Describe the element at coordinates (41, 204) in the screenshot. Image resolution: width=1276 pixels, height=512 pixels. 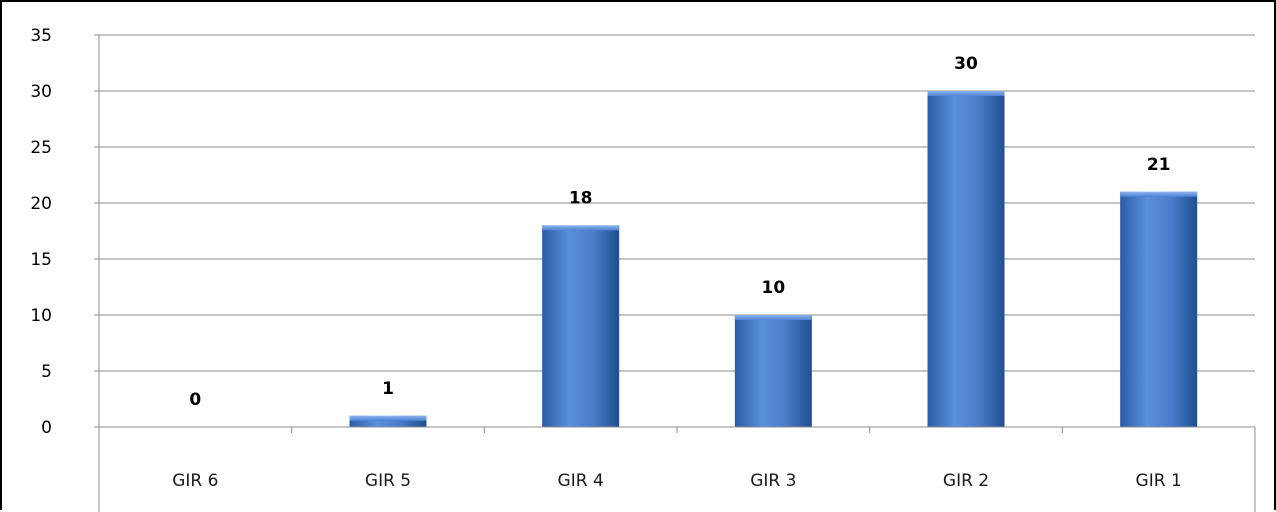
I see `y-tick-label: 20` at that location.